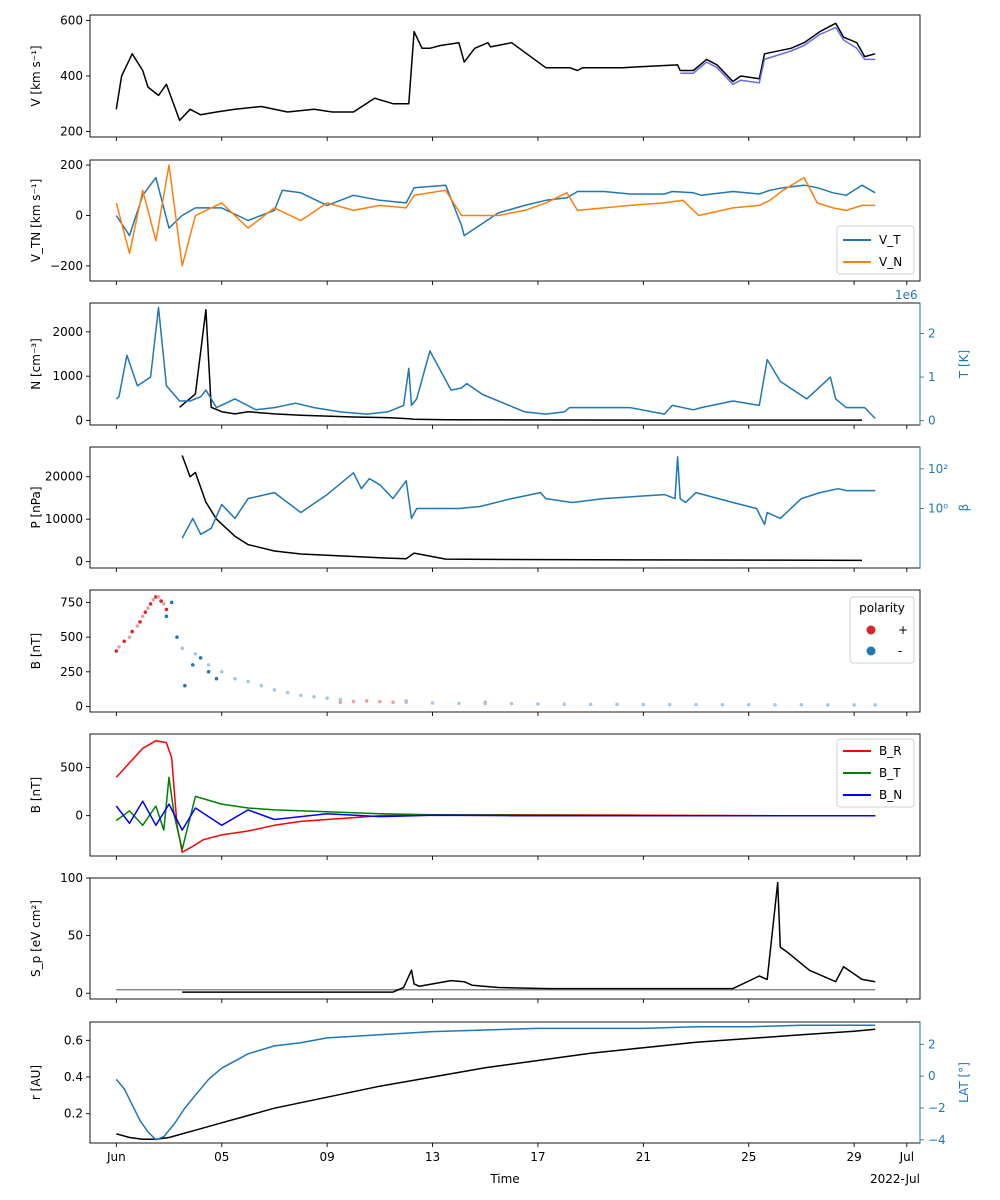 This screenshot has width=1000, height=1200. What do you see at coordinates (71, 131) in the screenshot?
I see `y-tick-label: 200` at bounding box center [71, 131].